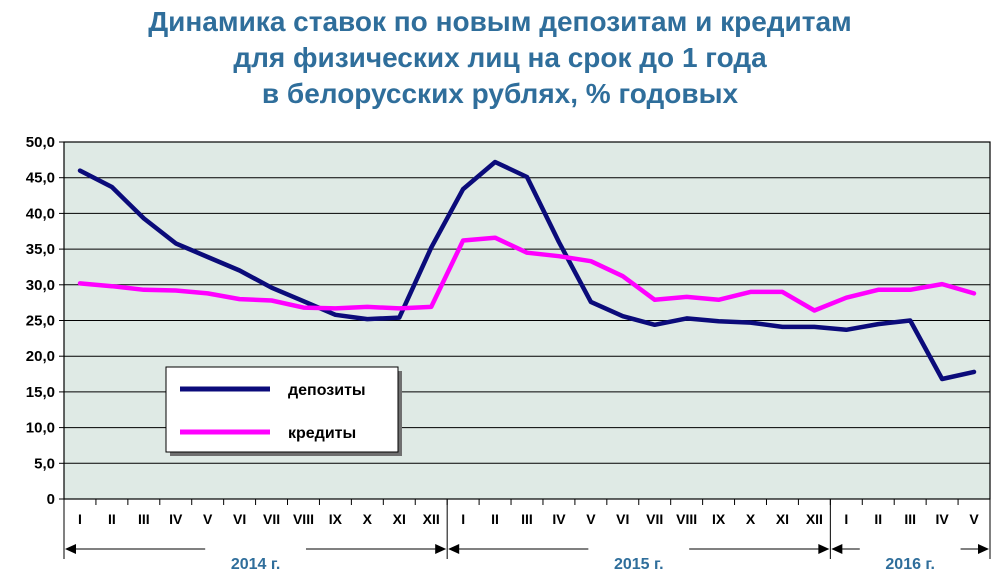 The image size is (1000, 585). What do you see at coordinates (40, 285) in the screenshot?
I see `y-tick-label: 30,0` at bounding box center [40, 285].